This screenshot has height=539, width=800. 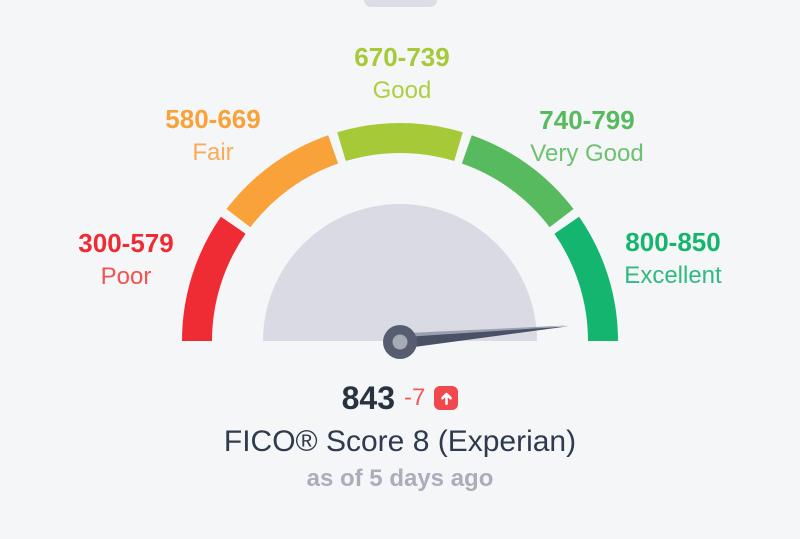 I want to click on top-edge-tab, so click(x=400, y=3).